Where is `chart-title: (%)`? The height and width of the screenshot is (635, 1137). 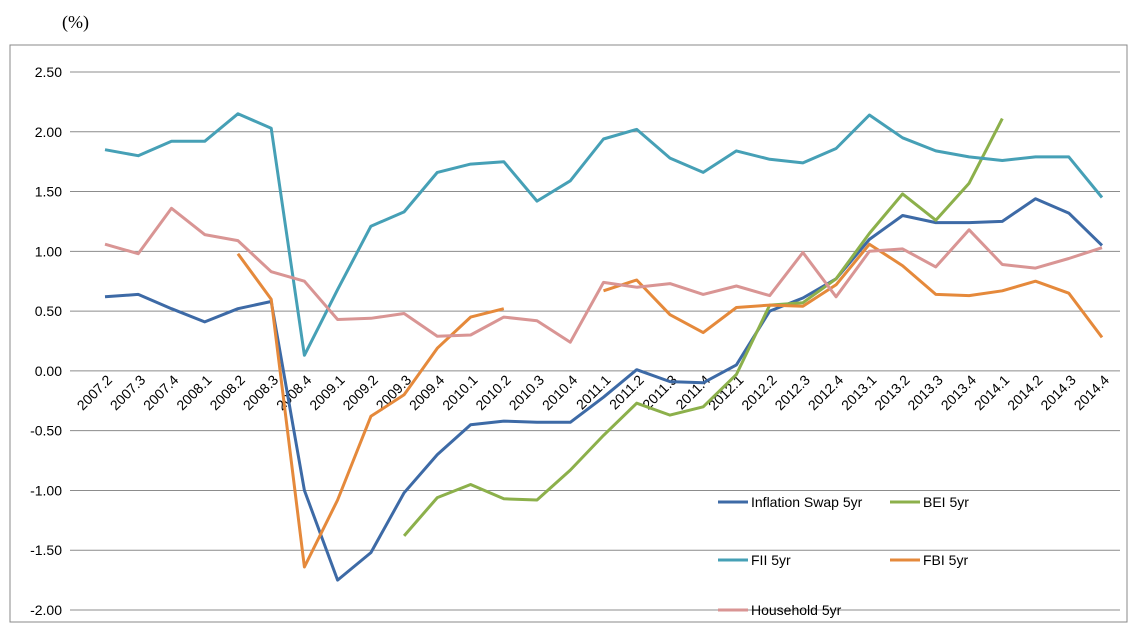
chart-title: (%) is located at coordinates (75, 22).